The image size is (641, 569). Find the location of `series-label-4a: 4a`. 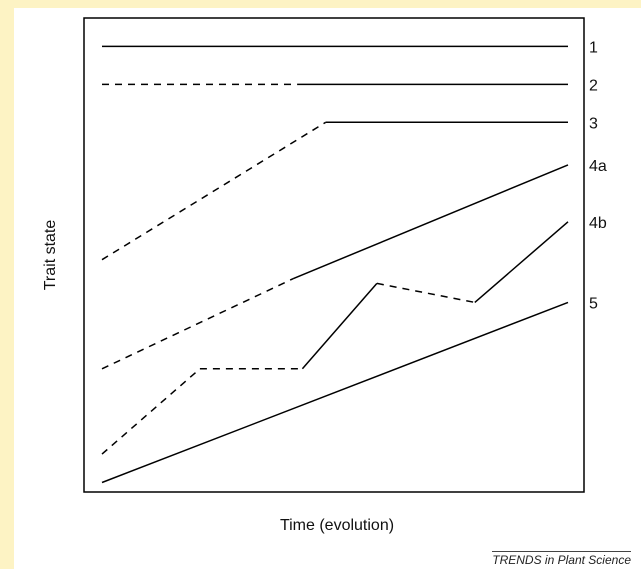

series-label-4a: 4a is located at coordinates (598, 166).